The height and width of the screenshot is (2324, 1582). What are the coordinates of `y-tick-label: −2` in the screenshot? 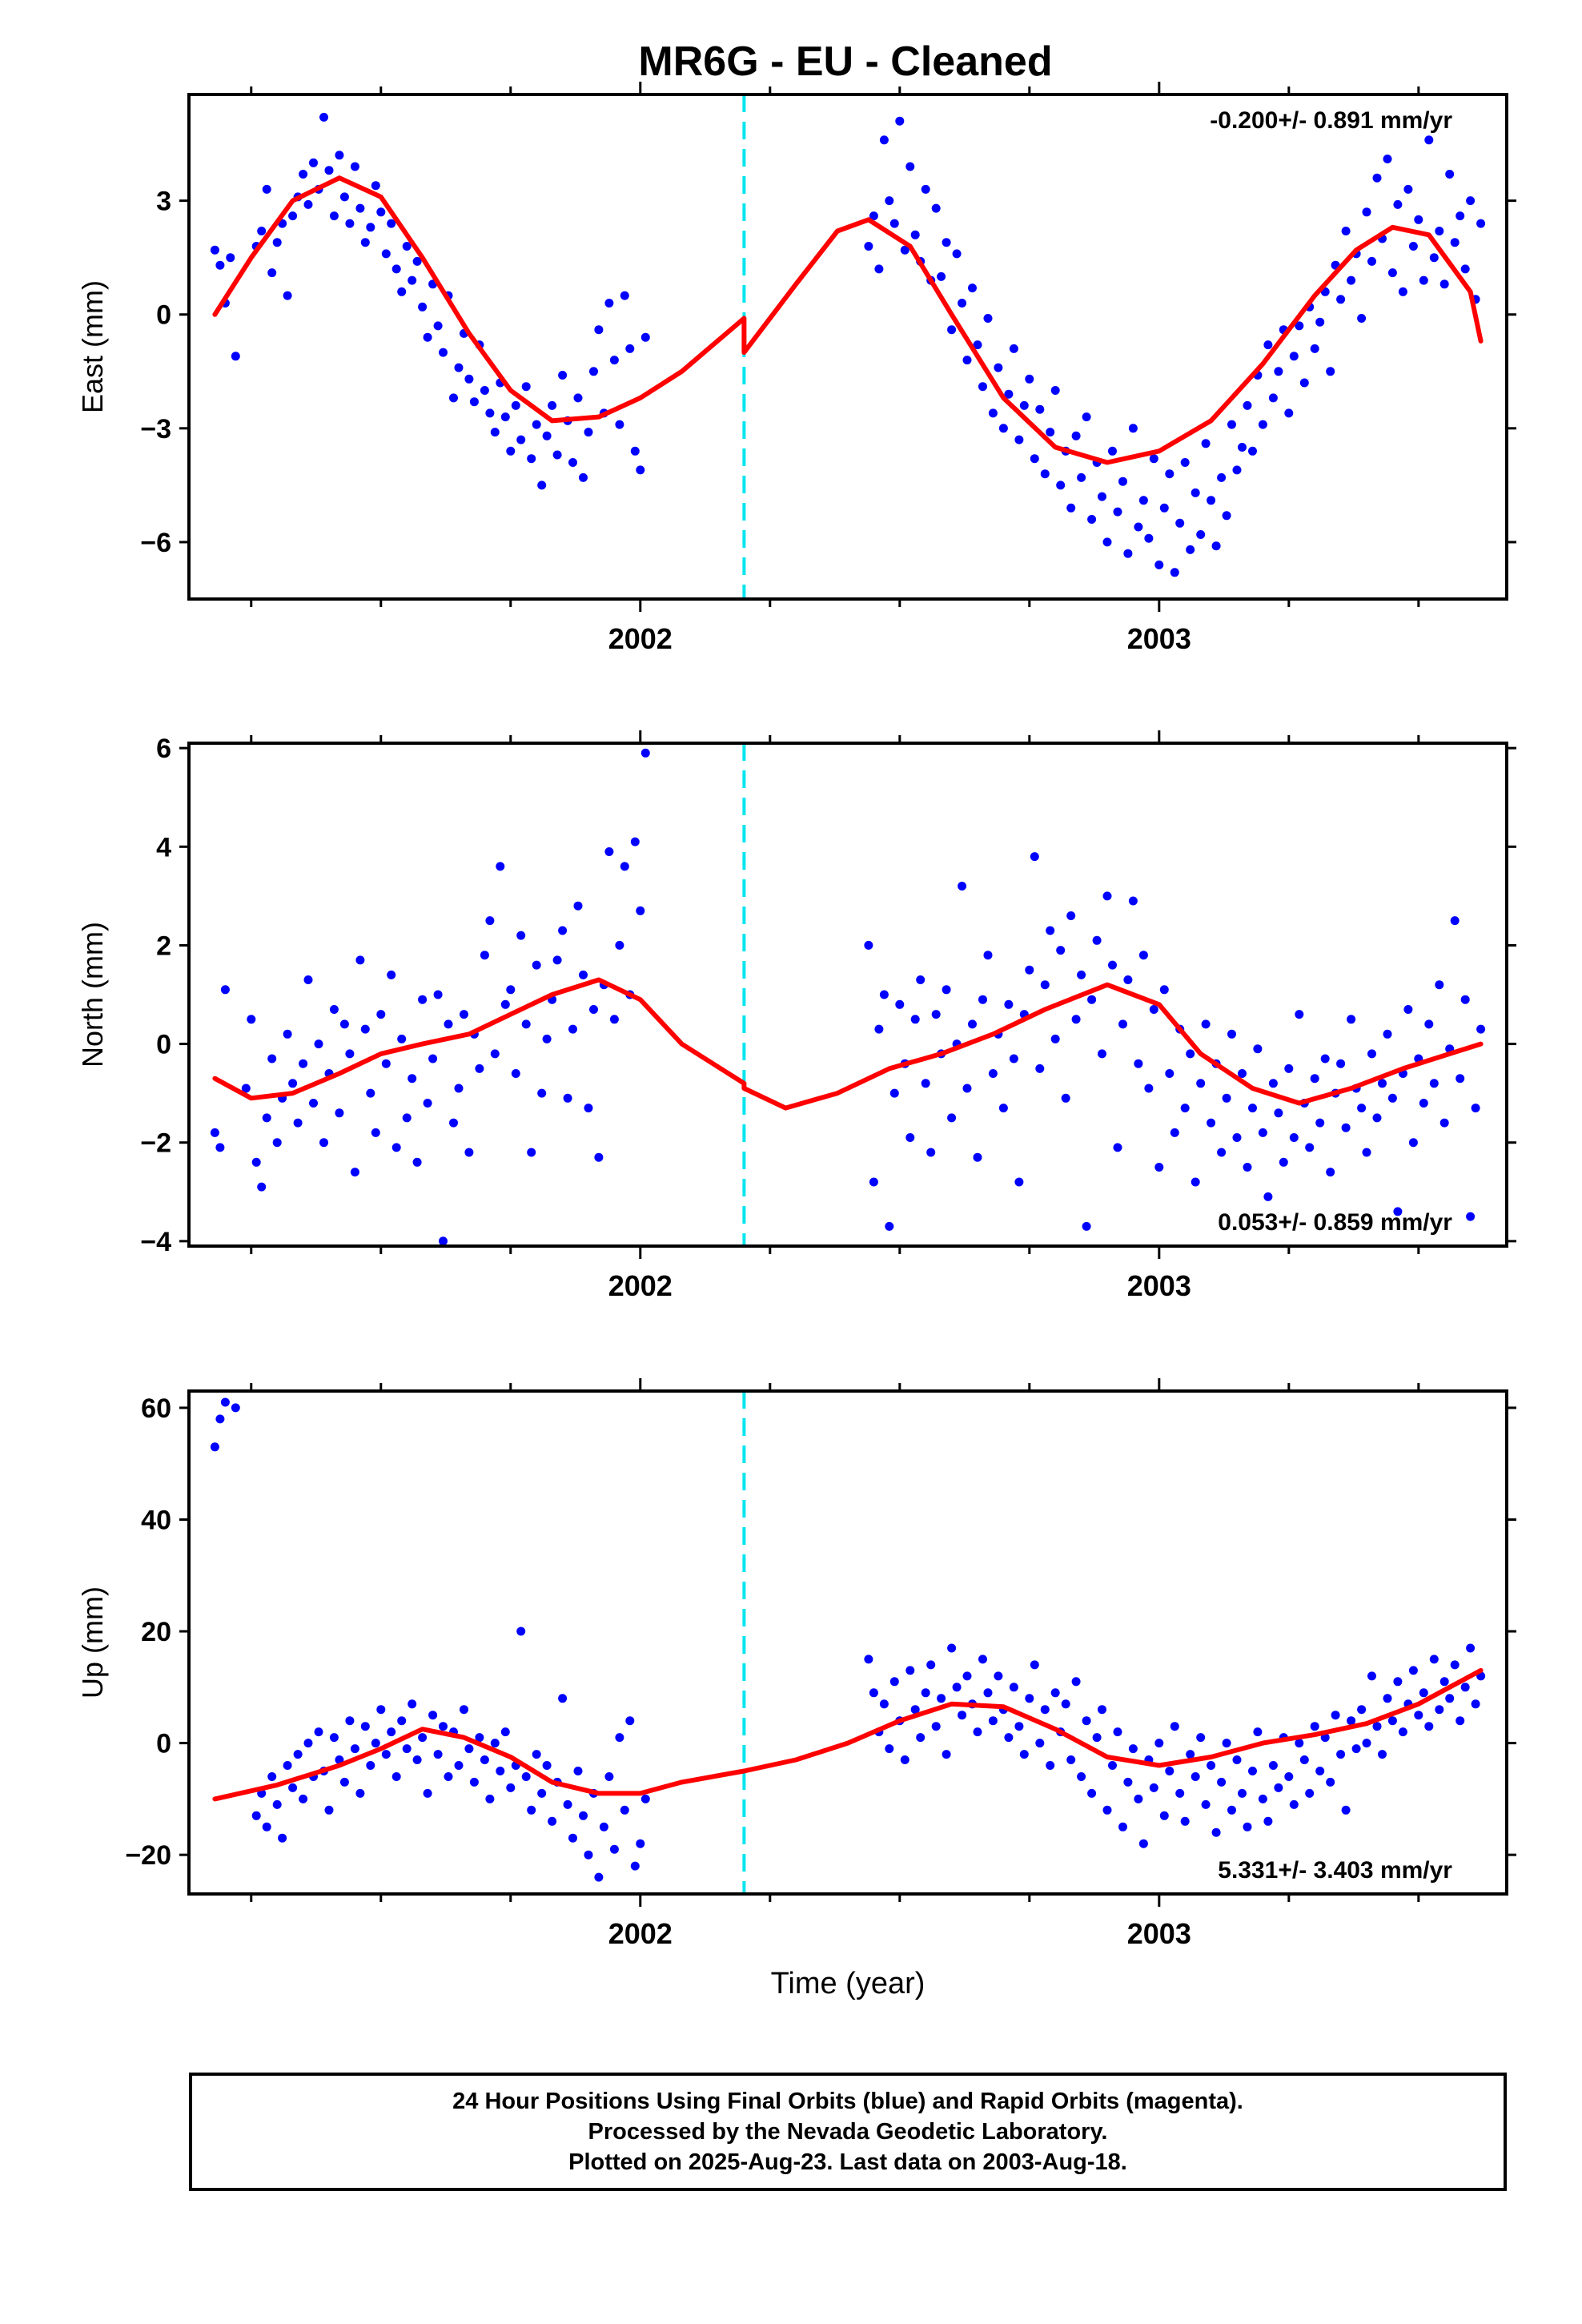 It's located at (155, 1143).